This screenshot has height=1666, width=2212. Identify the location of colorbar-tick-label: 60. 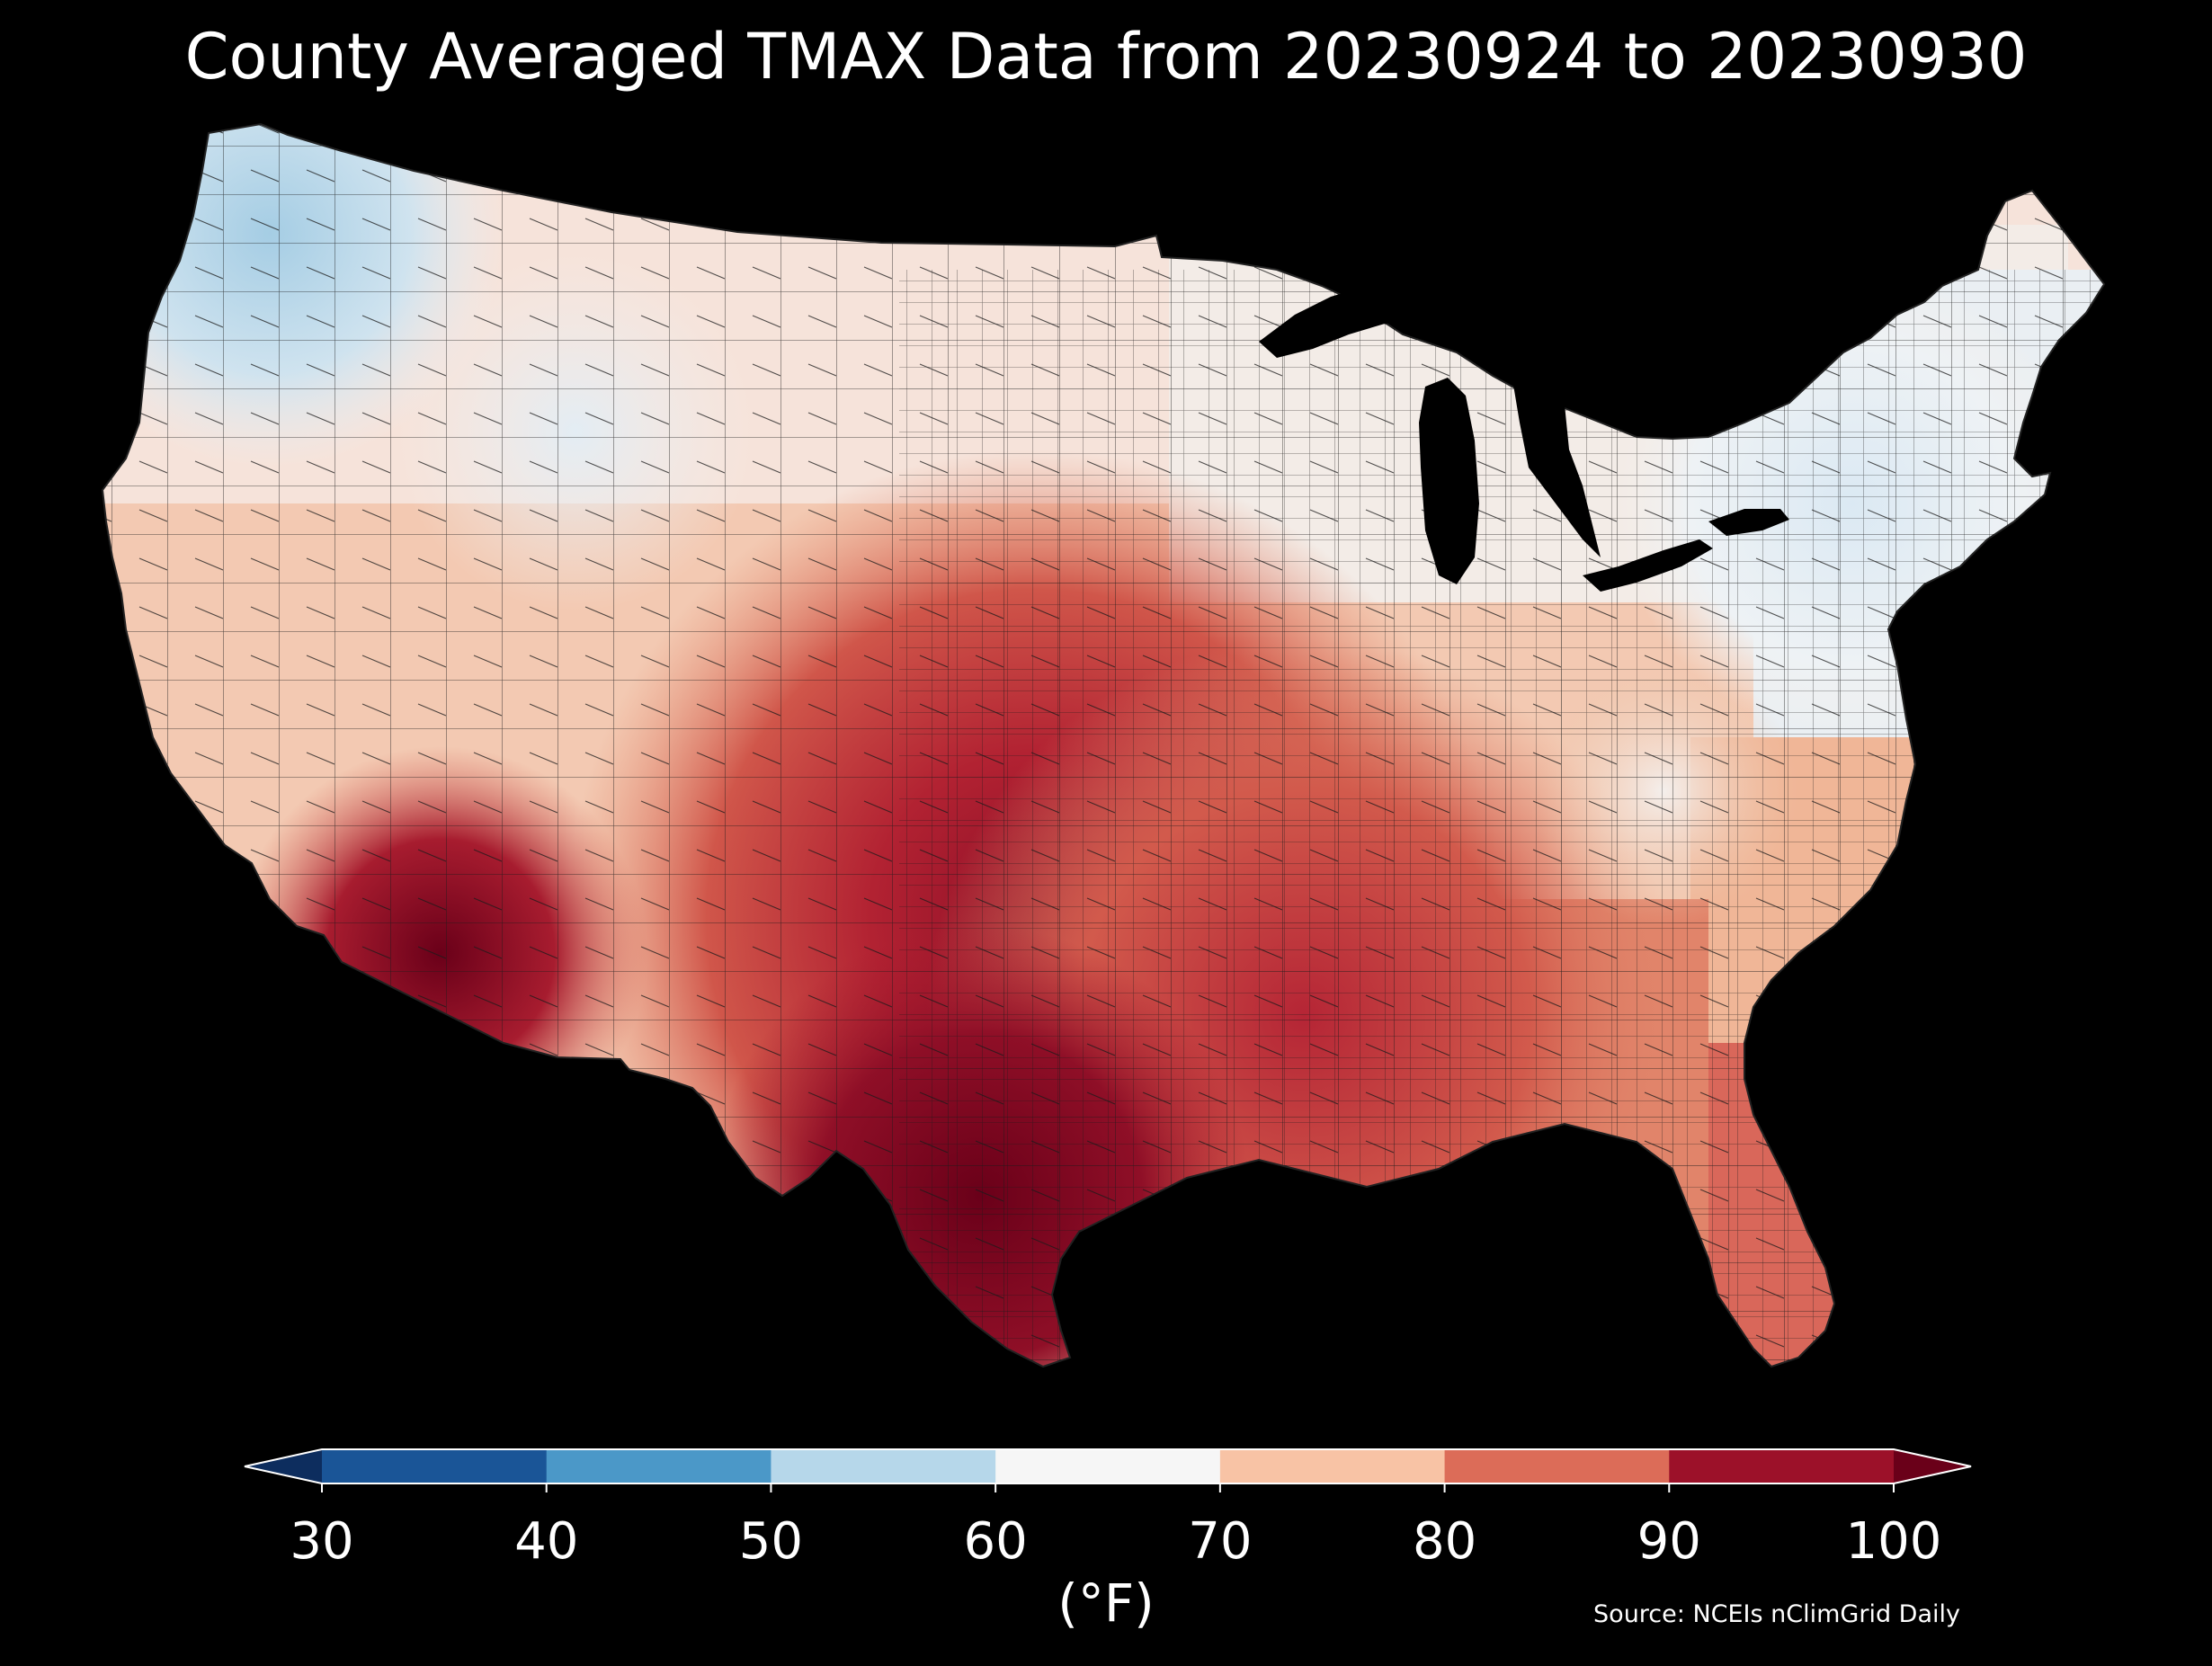
(996, 1542).